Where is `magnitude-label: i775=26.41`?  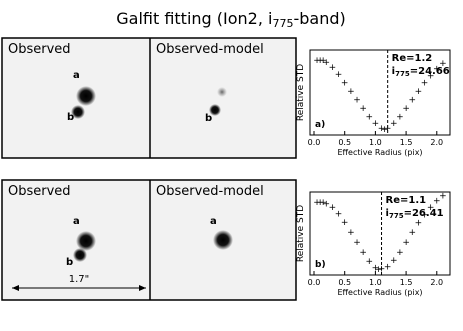 magnitude-label: i775=26.41 is located at coordinates (415, 214).